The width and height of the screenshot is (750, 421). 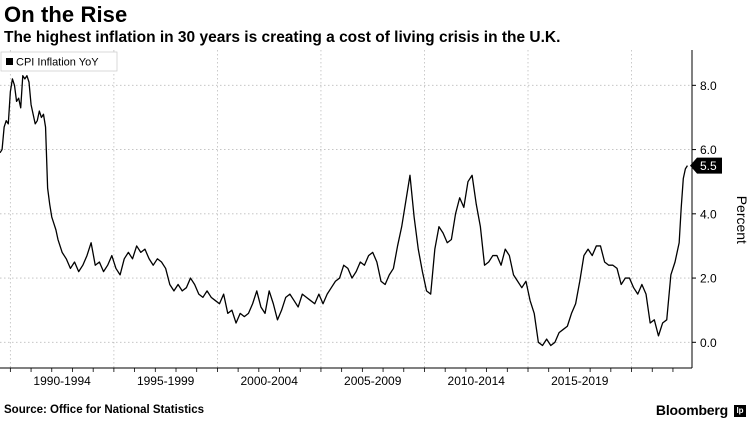 What do you see at coordinates (740, 411) in the screenshot?
I see `bloomberg-mark-icon: lp` at bounding box center [740, 411].